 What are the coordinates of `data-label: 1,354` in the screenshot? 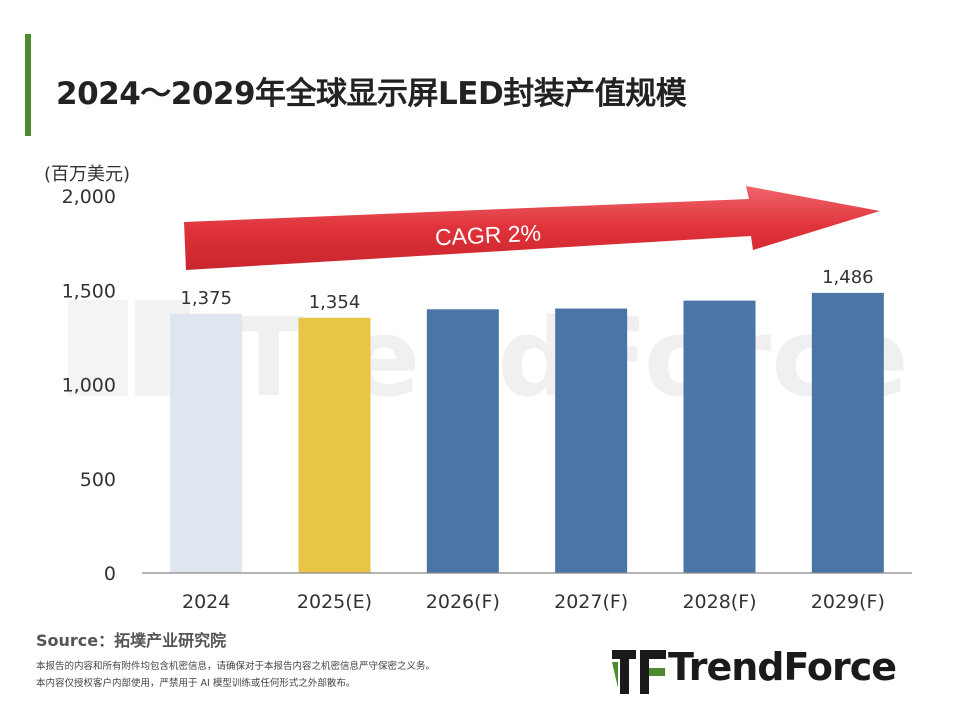 It's located at (335, 302).